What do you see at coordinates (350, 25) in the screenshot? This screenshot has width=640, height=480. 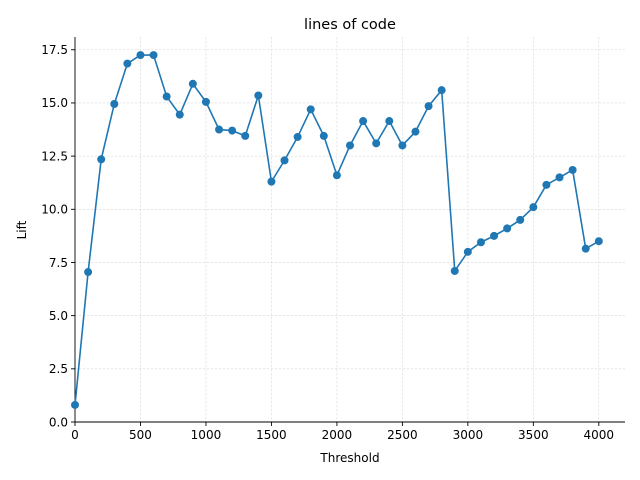 I see `chart-title: lines of code` at bounding box center [350, 25].